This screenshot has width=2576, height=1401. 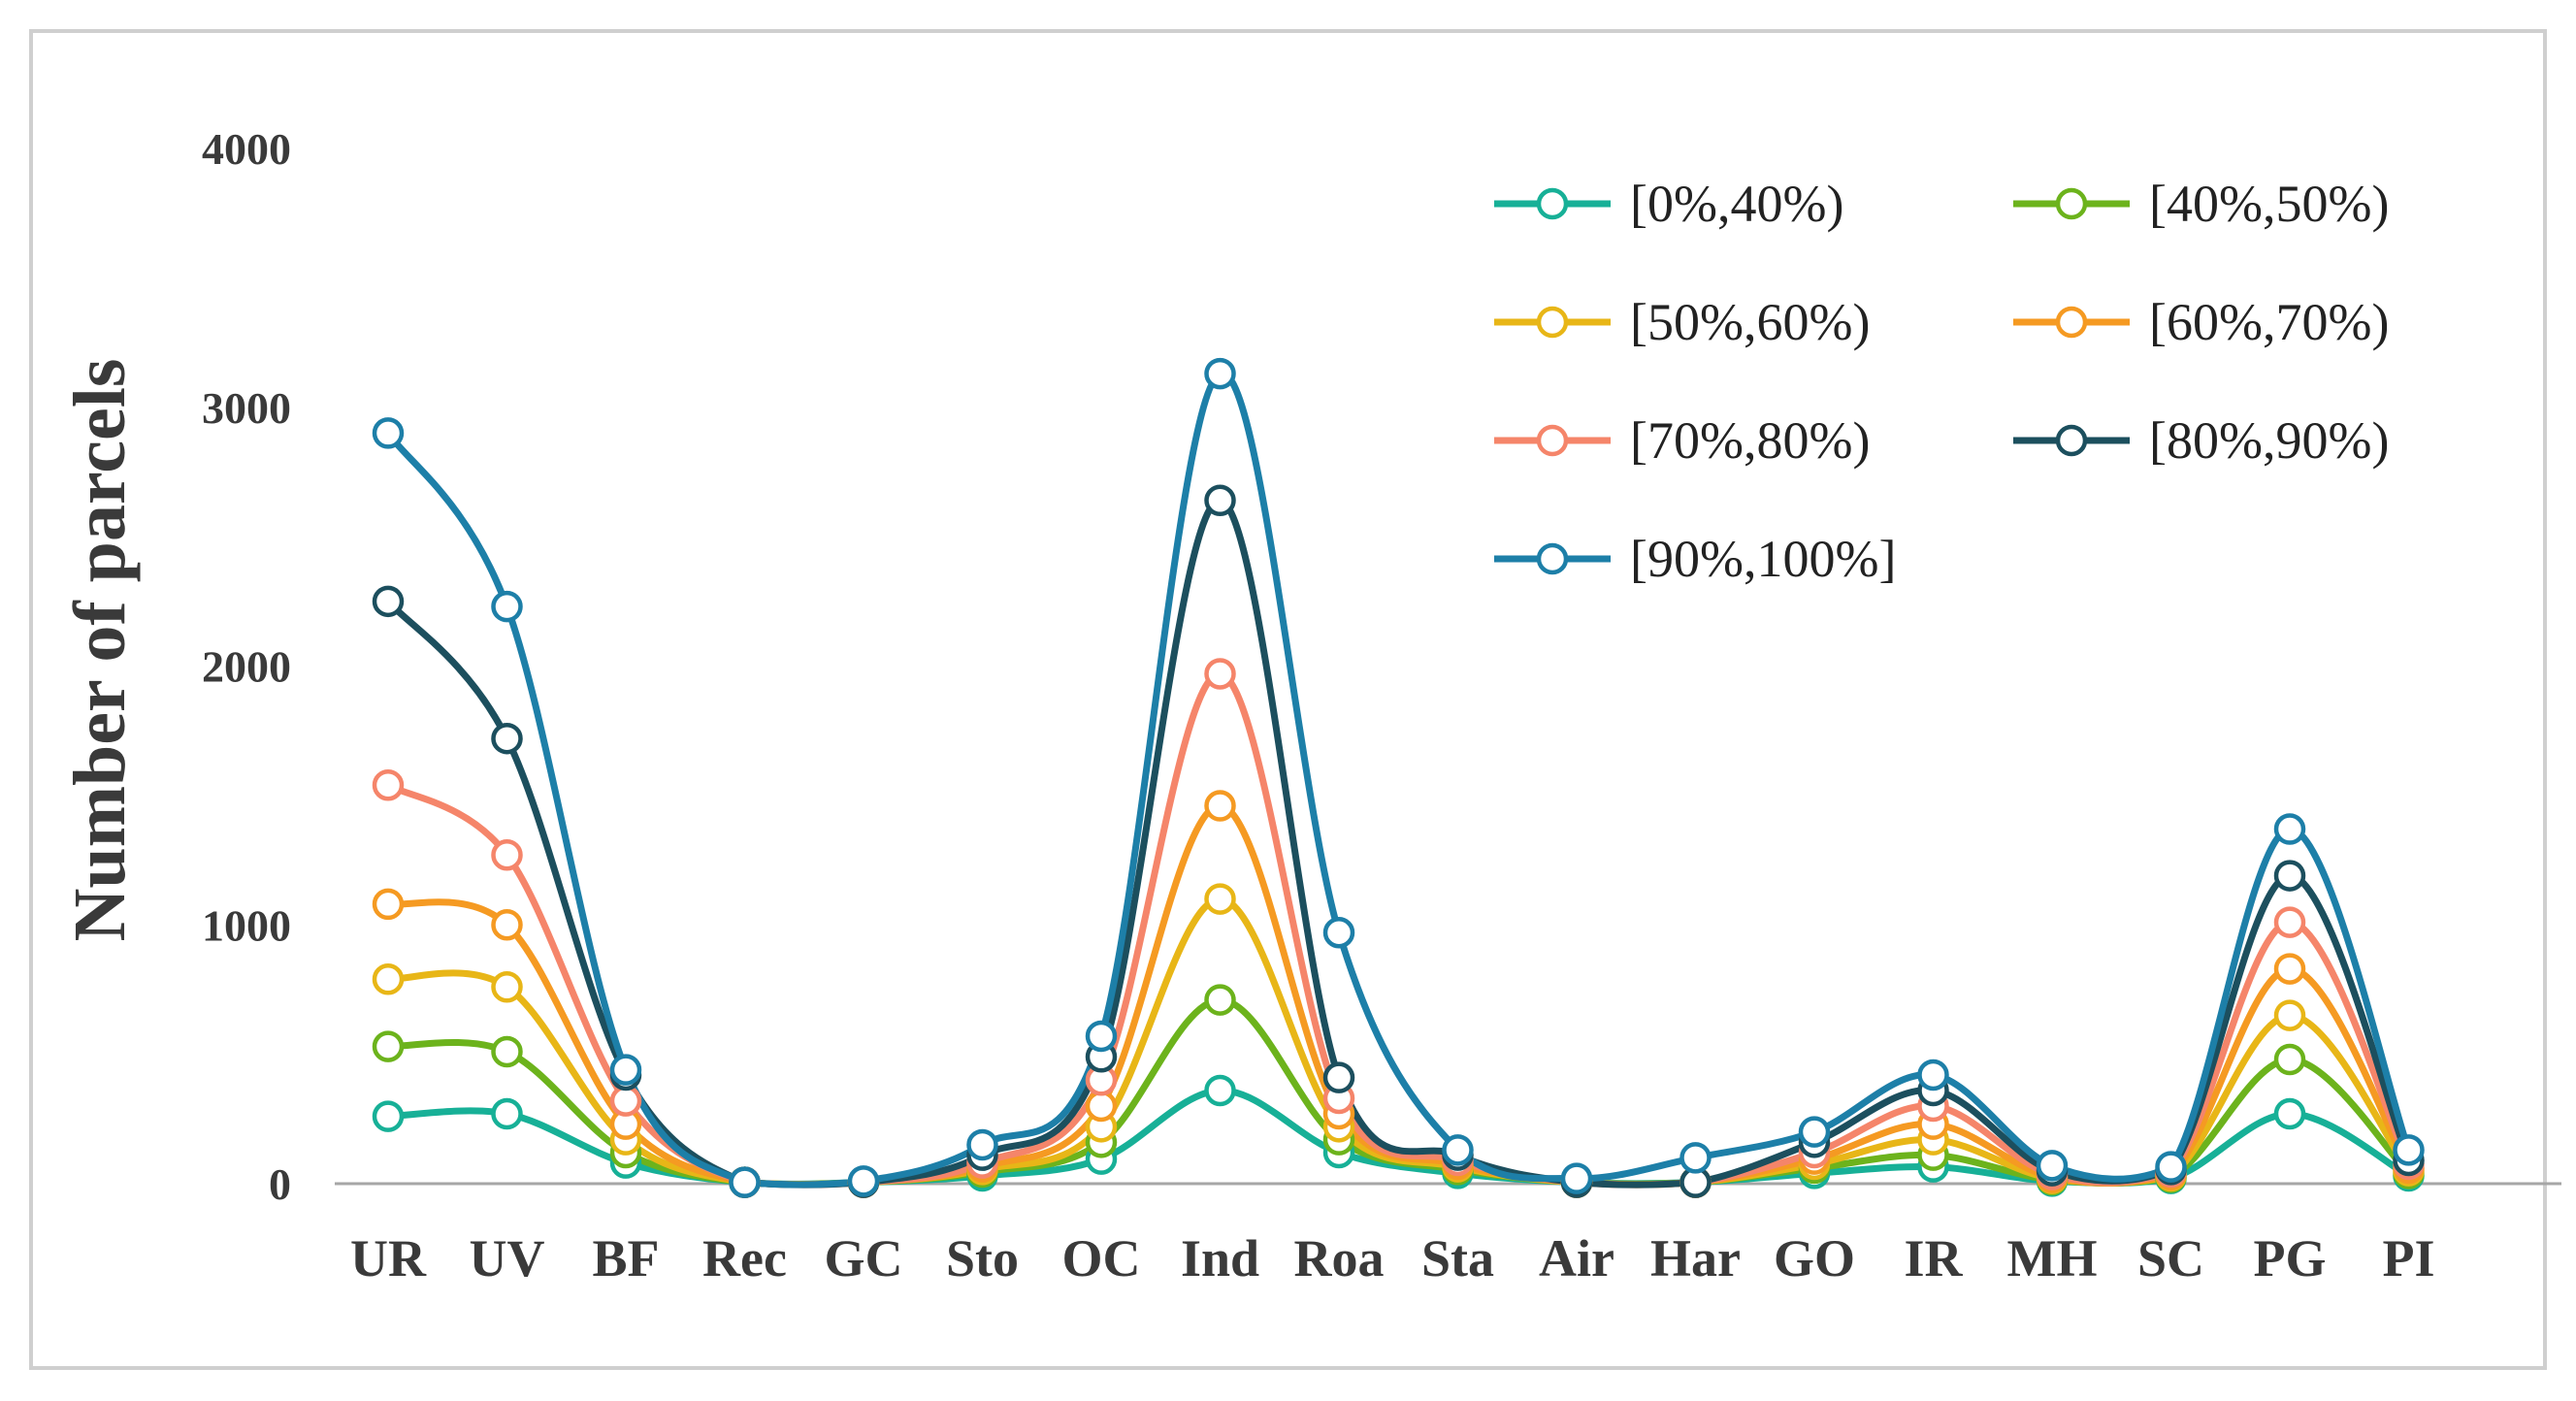 What do you see at coordinates (1695, 1258) in the screenshot?
I see `x-tick-label: Har` at bounding box center [1695, 1258].